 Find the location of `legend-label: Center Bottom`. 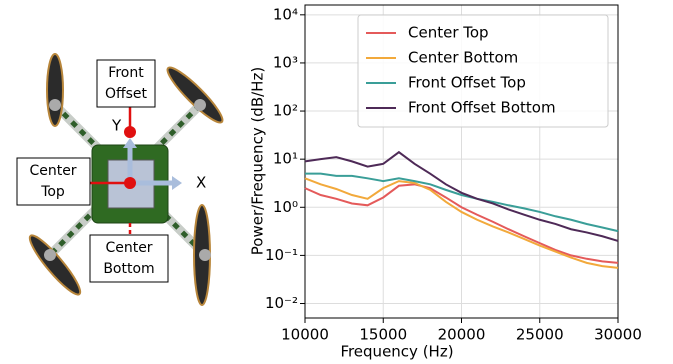

legend-label: Center Bottom is located at coordinates (463, 58).